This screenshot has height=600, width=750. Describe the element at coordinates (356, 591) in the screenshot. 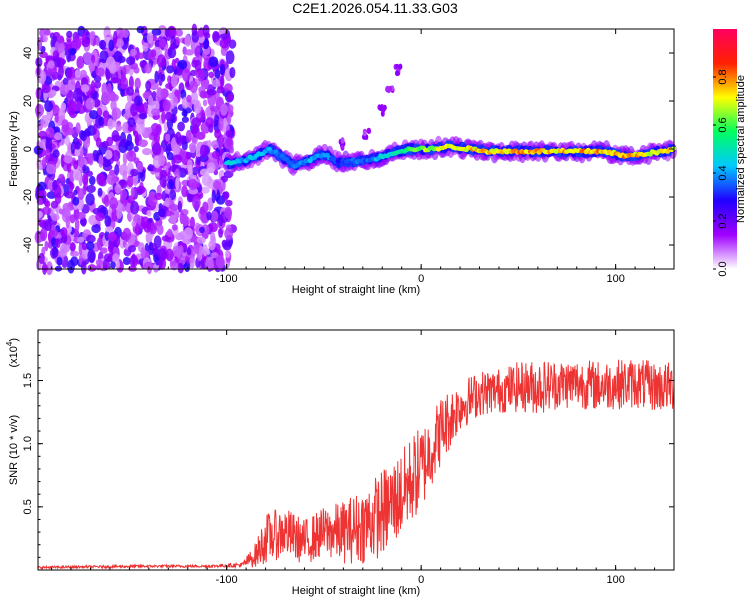

I see `snr-x-label: Height of straight line (km)` at that location.